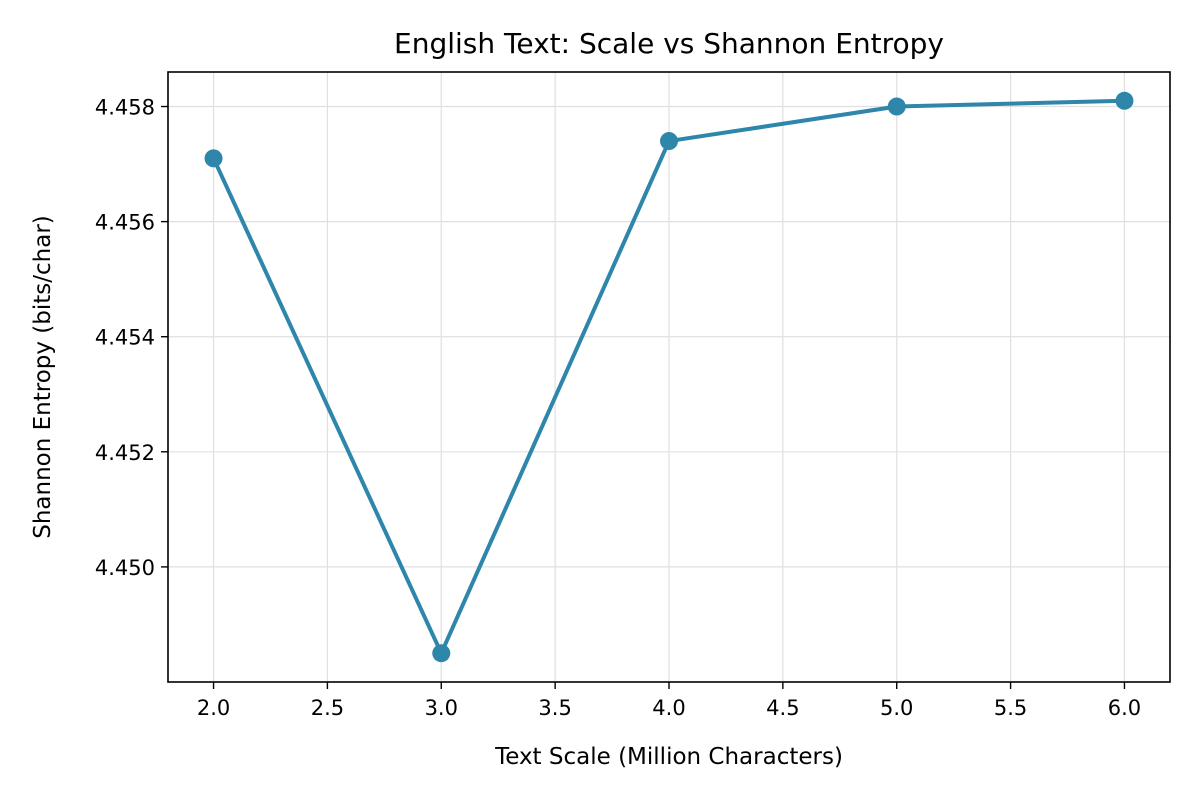 The image size is (1200, 800). Describe the element at coordinates (896, 708) in the screenshot. I see `x-tick-label: 5.0` at that location.